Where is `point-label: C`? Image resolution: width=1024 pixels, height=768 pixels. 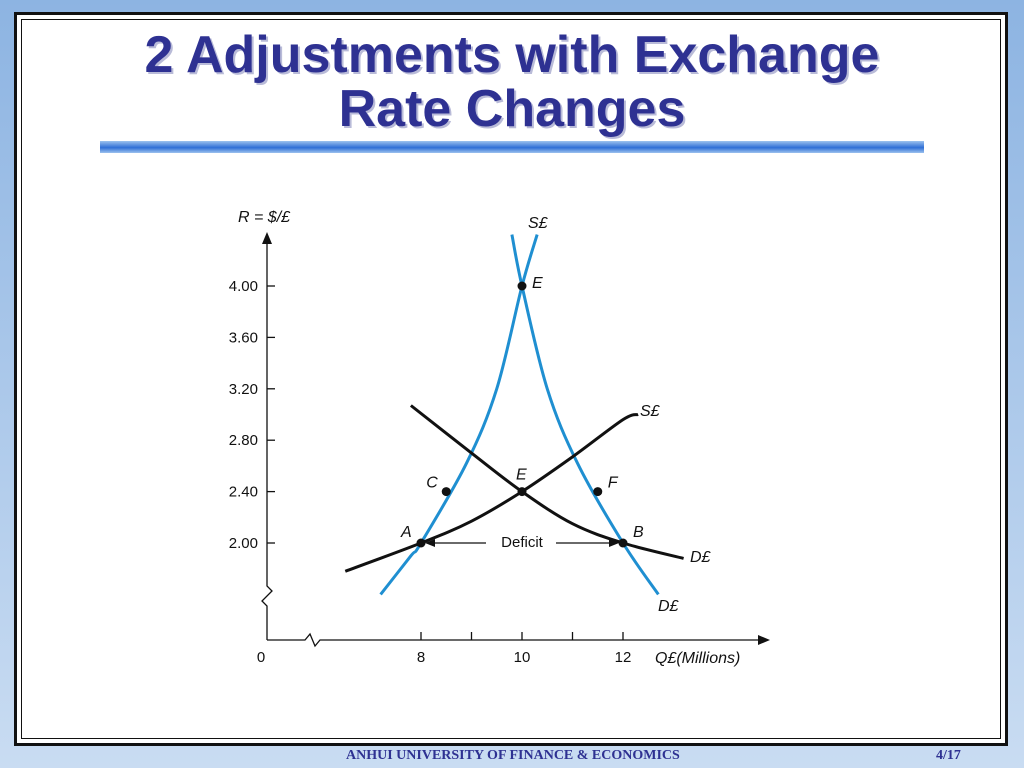 point-label: C is located at coordinates (432, 483).